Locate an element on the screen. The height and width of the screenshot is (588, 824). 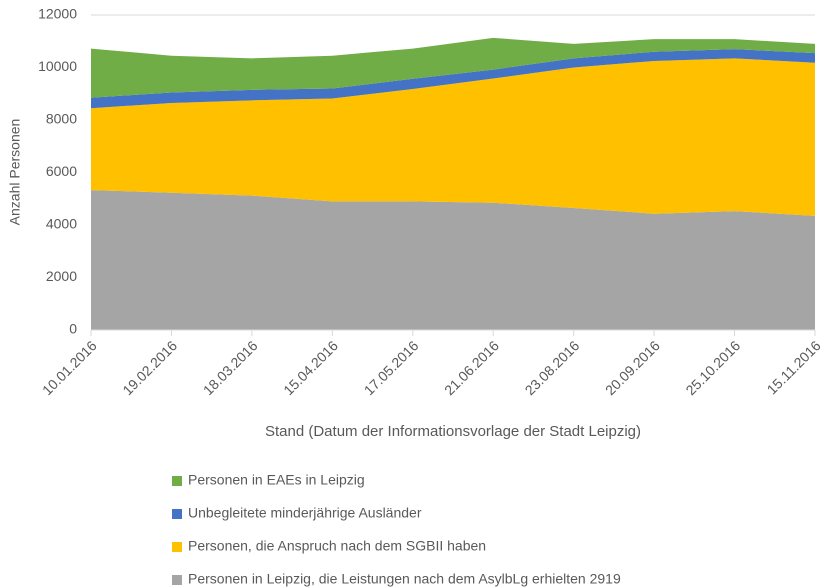
x-tick-label: 25.10.2016 is located at coordinates (712, 367).